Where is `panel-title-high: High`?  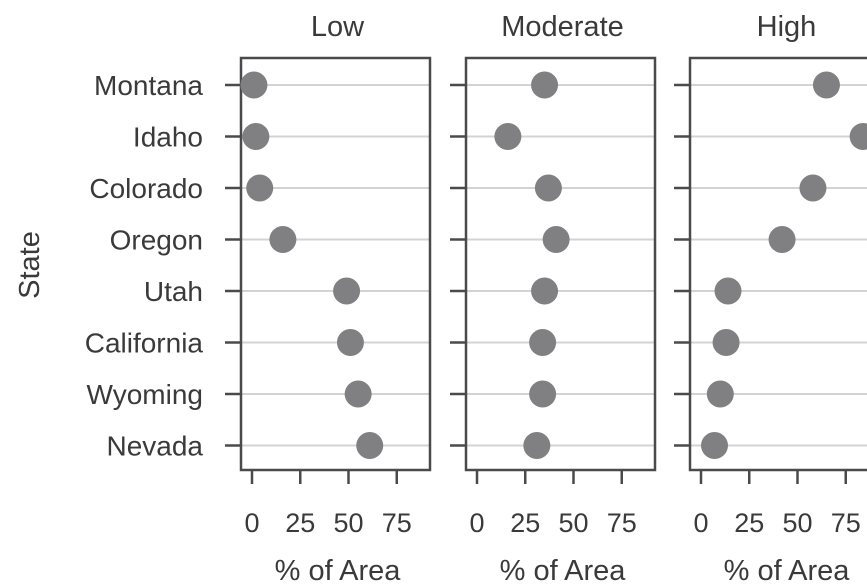 panel-title-high: High is located at coordinates (787, 27).